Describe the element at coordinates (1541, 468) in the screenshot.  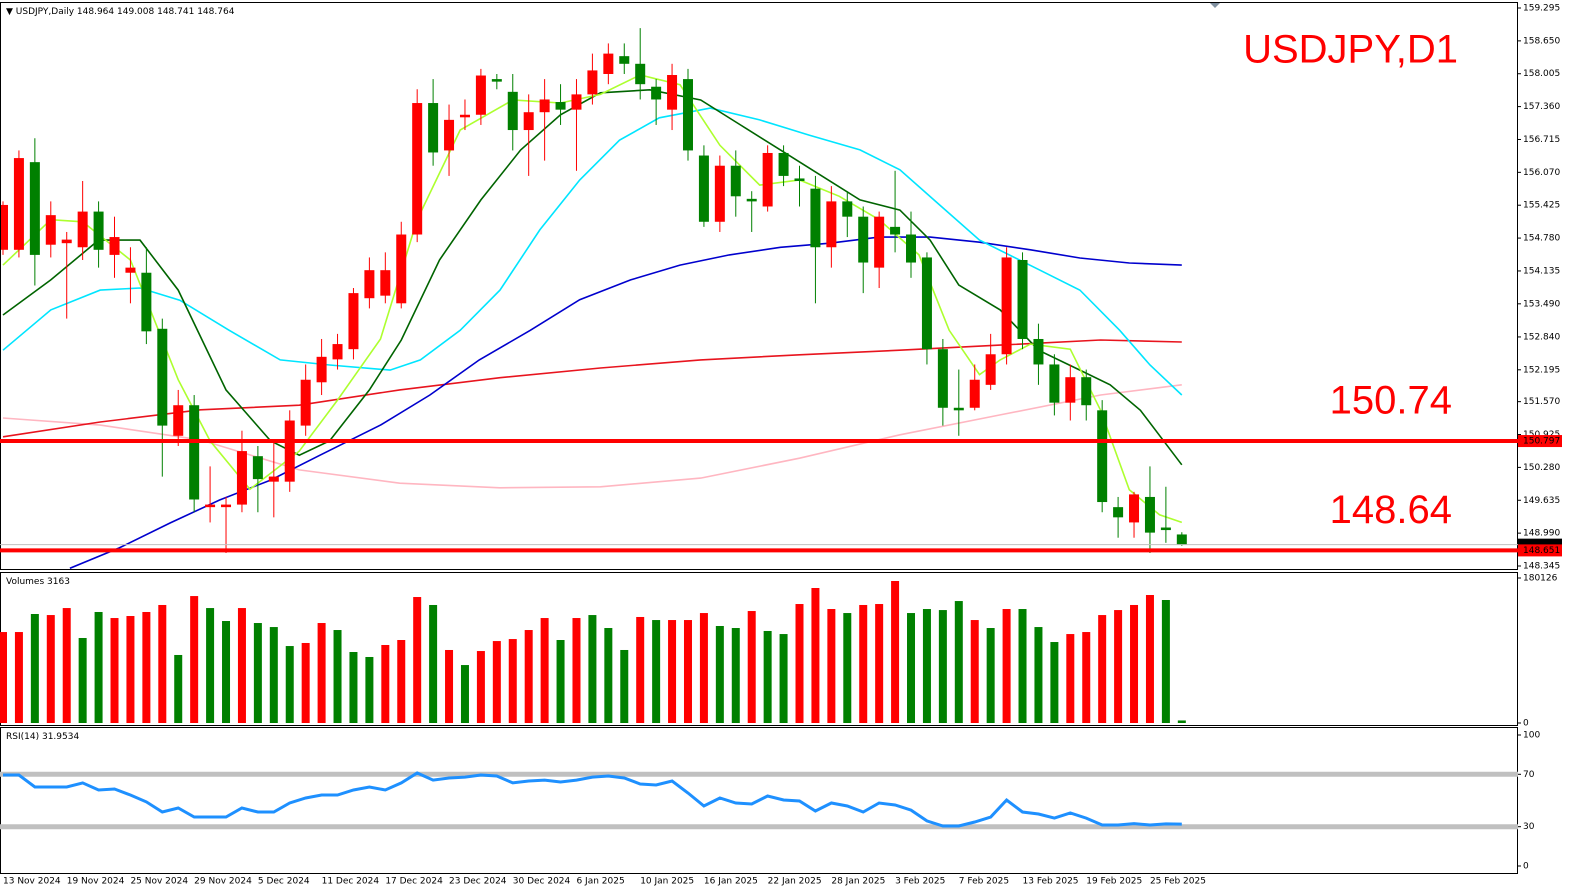
I see `y-tick-label: 150.280` at that location.